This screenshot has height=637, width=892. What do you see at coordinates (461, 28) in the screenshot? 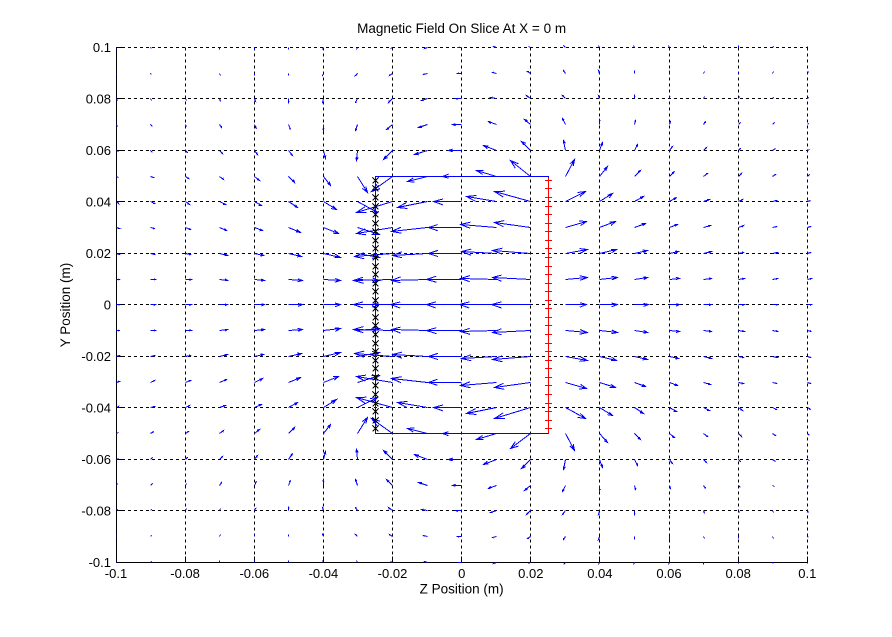
I see `svg-text:Magnetic Field On Slice At X =: Magnetic Field On Slice At X = 0 m` at bounding box center [461, 28].